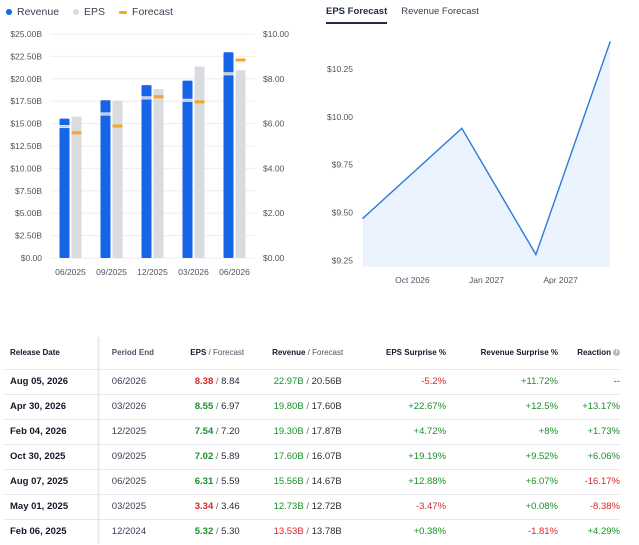 This screenshot has width=639, height=545. What do you see at coordinates (204, 406) in the screenshot?
I see `eps-actual: 8.55` at bounding box center [204, 406].